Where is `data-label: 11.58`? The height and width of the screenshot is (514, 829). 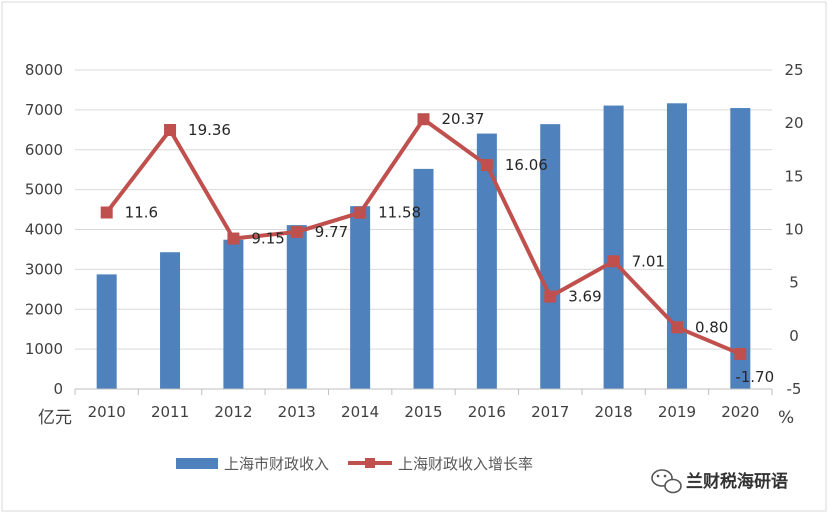 data-label: 11.58 is located at coordinates (399, 213).